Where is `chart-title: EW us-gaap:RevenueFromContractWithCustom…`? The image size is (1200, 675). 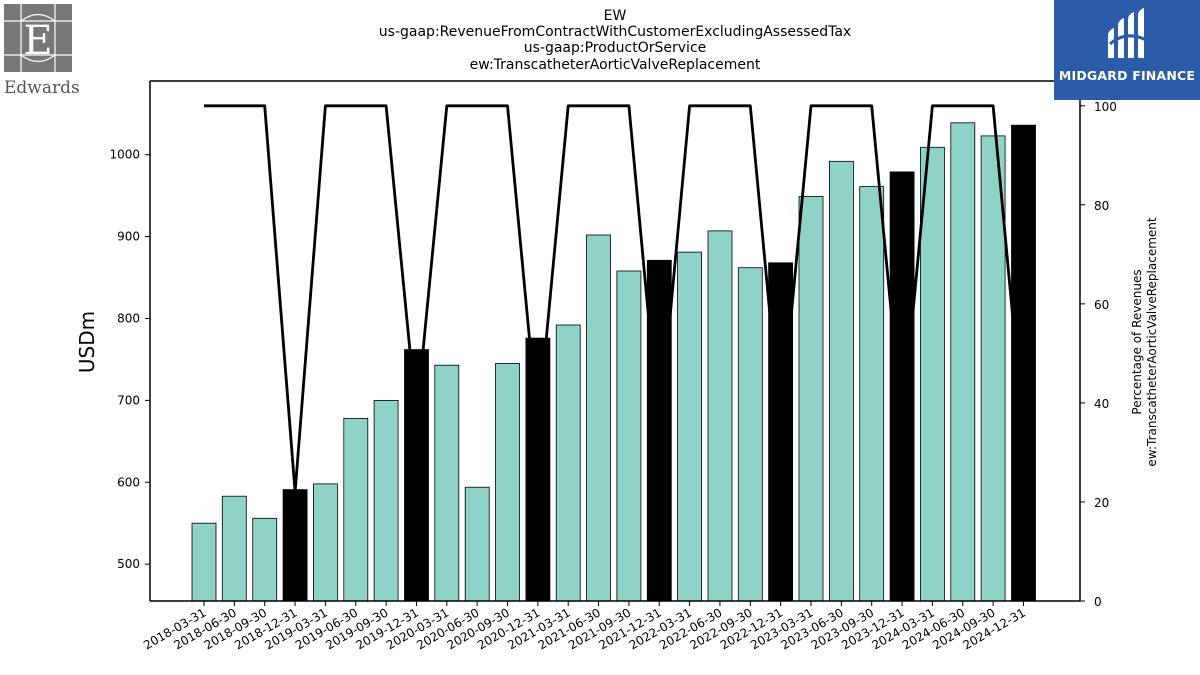 chart-title: EW us-gaap:RevenueFromContractWithCustom… is located at coordinates (615, 40).